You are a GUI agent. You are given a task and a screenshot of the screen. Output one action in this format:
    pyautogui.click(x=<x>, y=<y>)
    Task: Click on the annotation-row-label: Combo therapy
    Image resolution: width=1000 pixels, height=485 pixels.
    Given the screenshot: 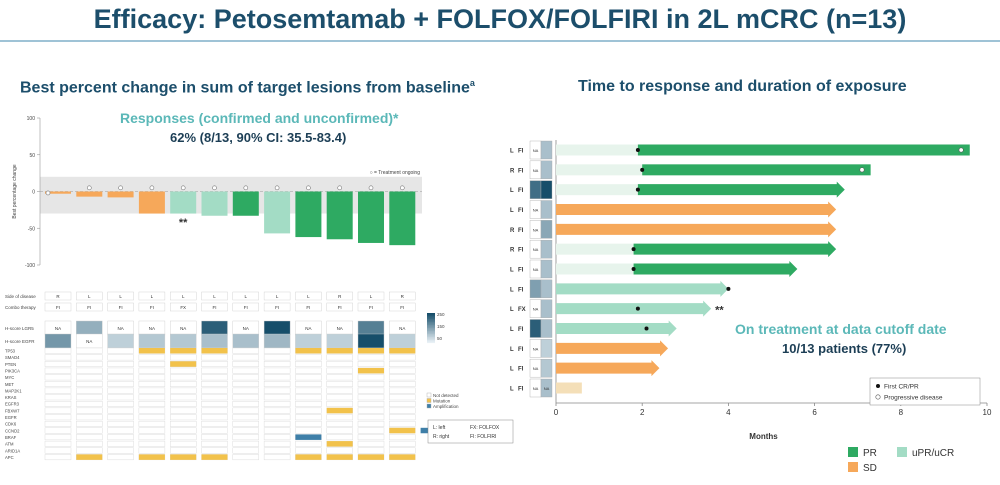 What is the action you would take?
    pyautogui.click(x=21, y=307)
    